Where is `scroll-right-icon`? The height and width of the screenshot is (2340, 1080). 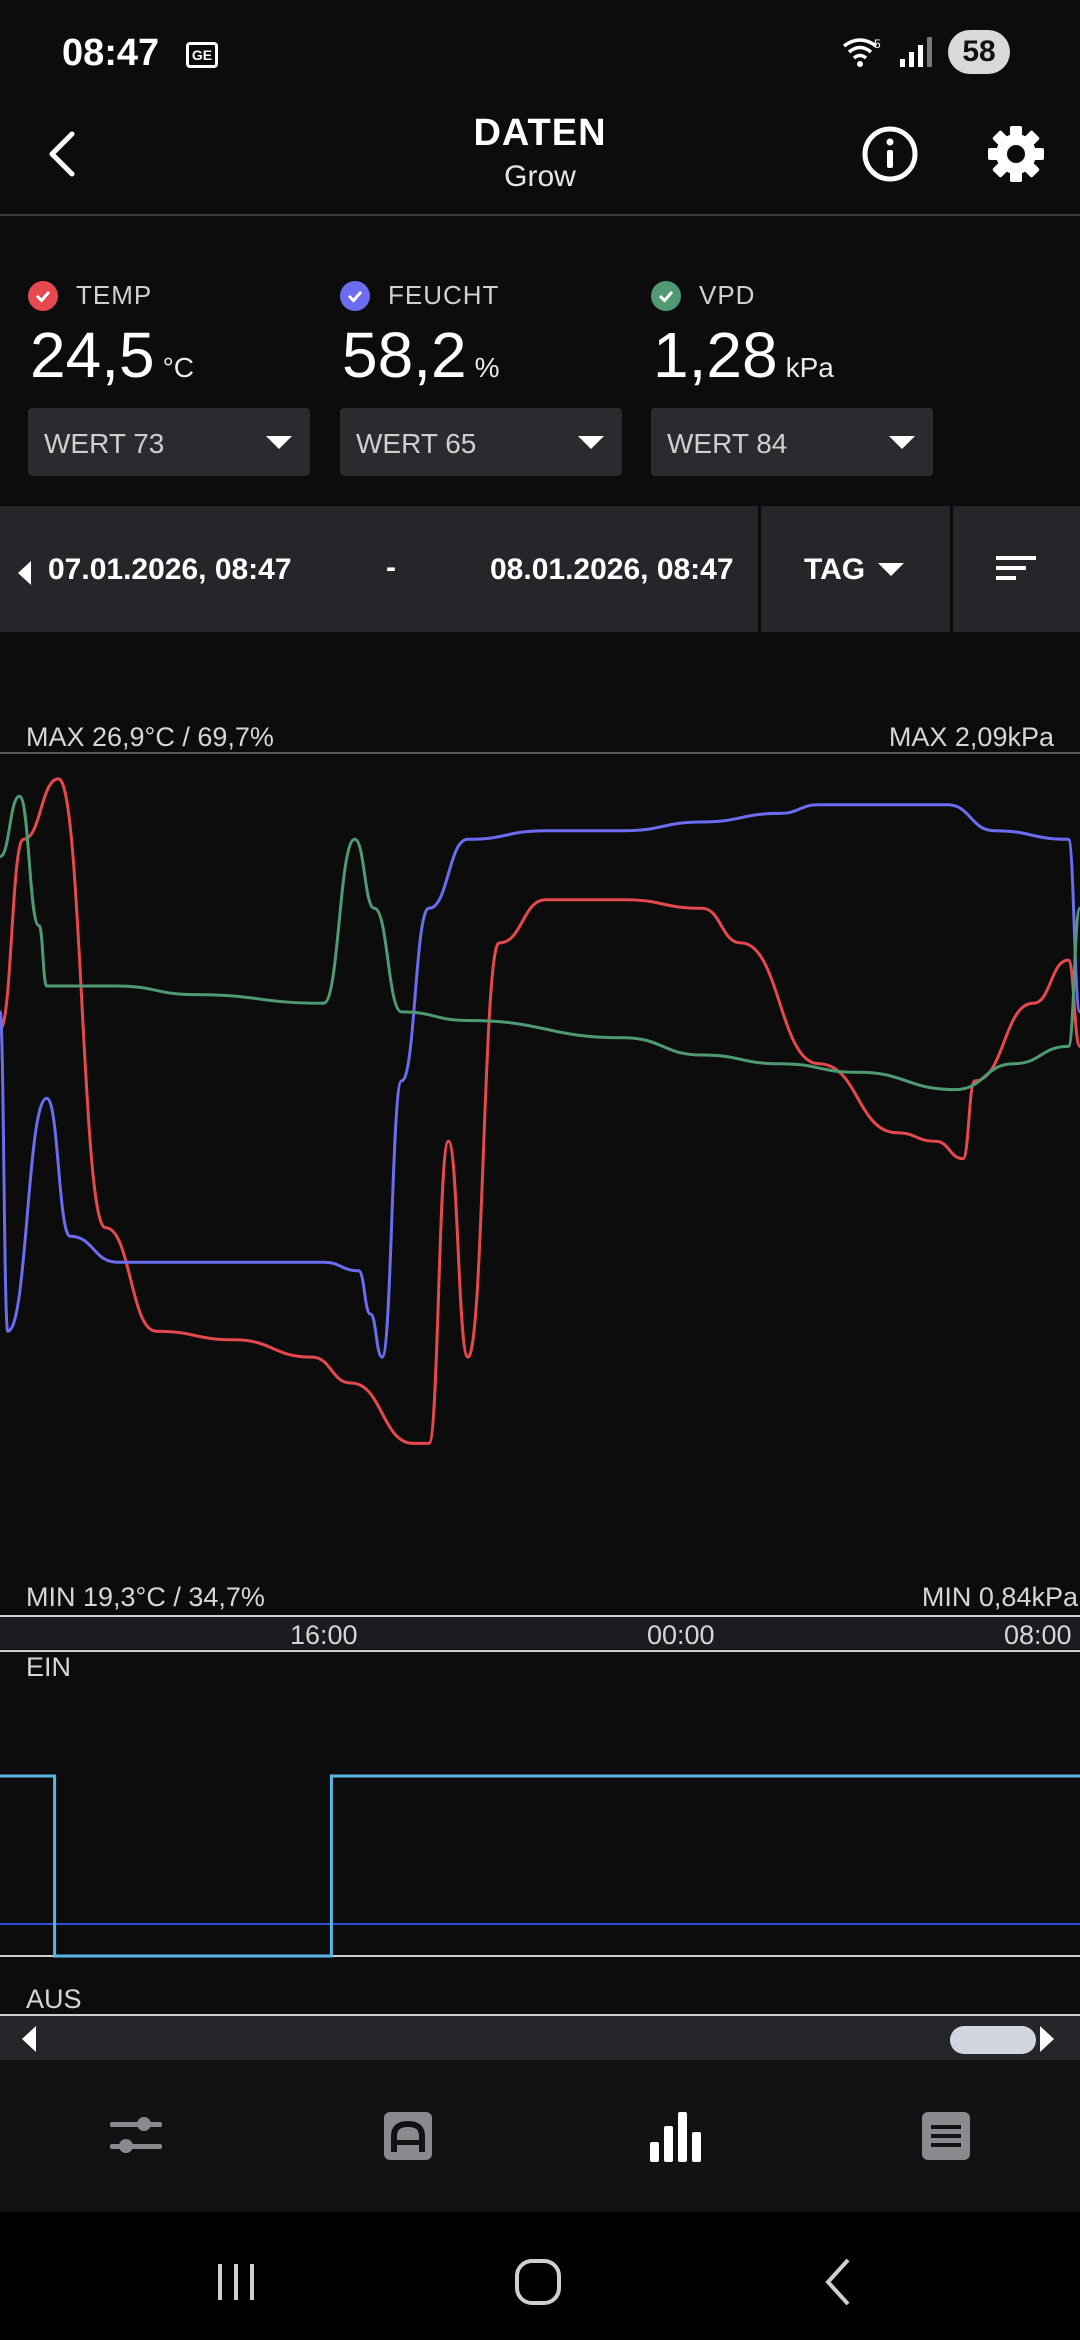
scroll-right-icon is located at coordinates (1047, 2039).